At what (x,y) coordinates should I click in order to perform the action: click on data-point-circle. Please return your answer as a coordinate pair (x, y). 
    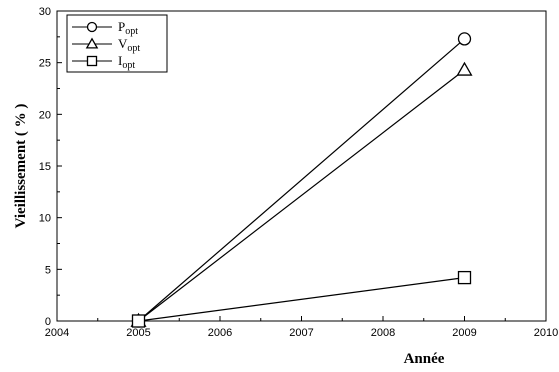
    Looking at the image, I should click on (464, 39).